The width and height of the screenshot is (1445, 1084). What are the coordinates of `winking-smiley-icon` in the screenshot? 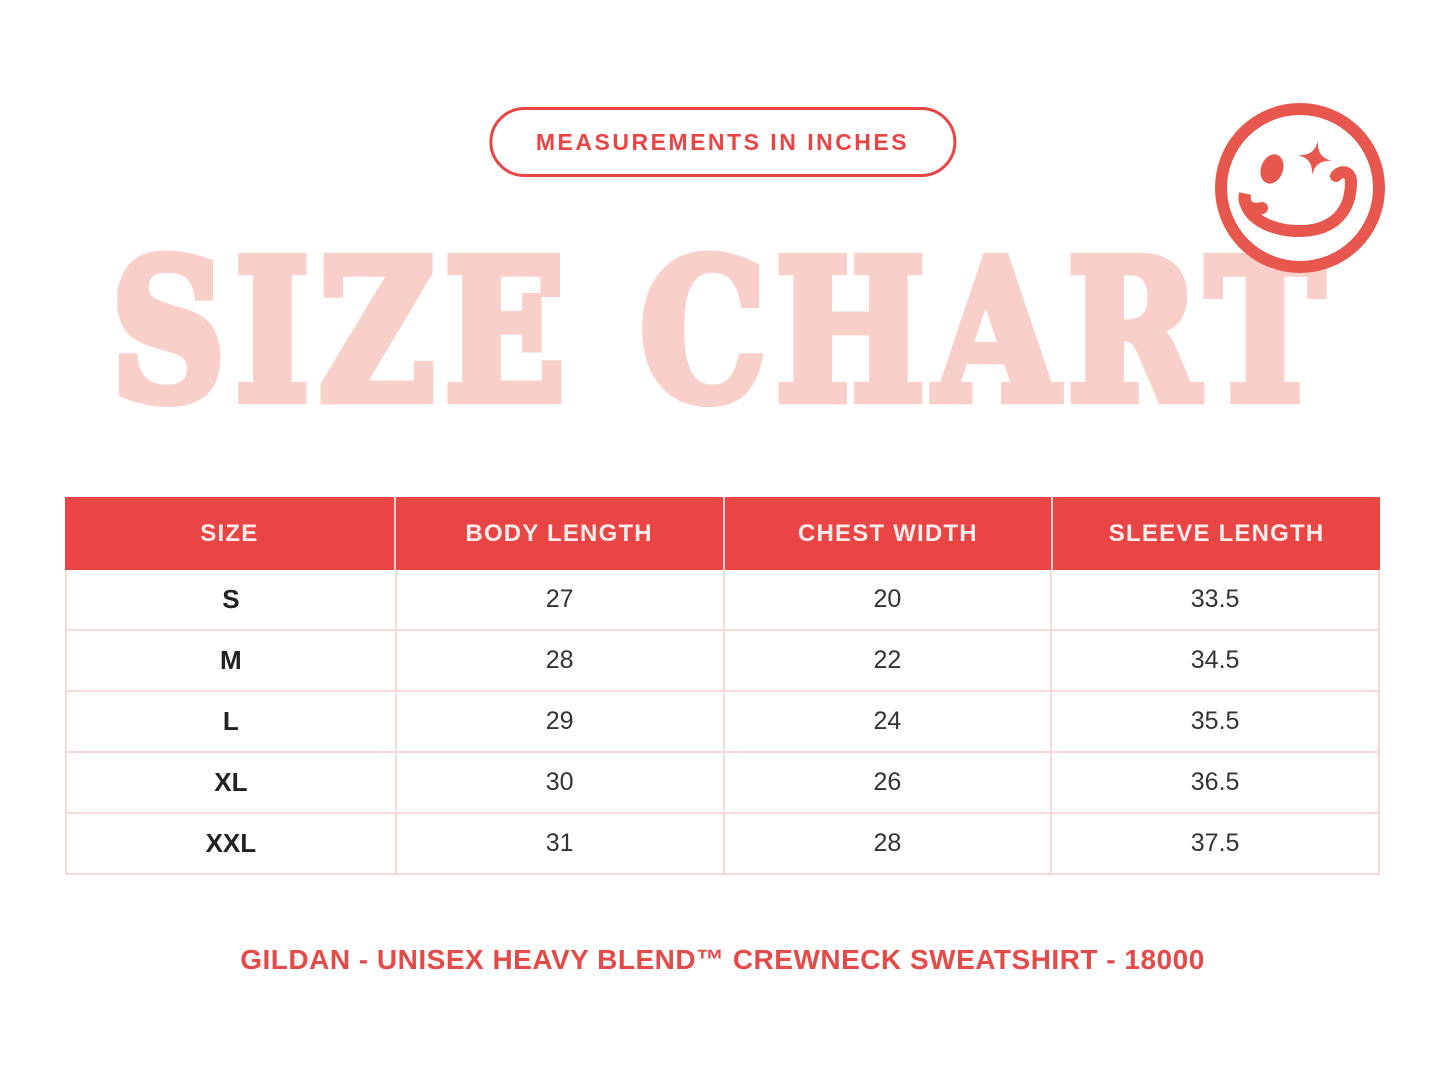 It's located at (1300, 188).